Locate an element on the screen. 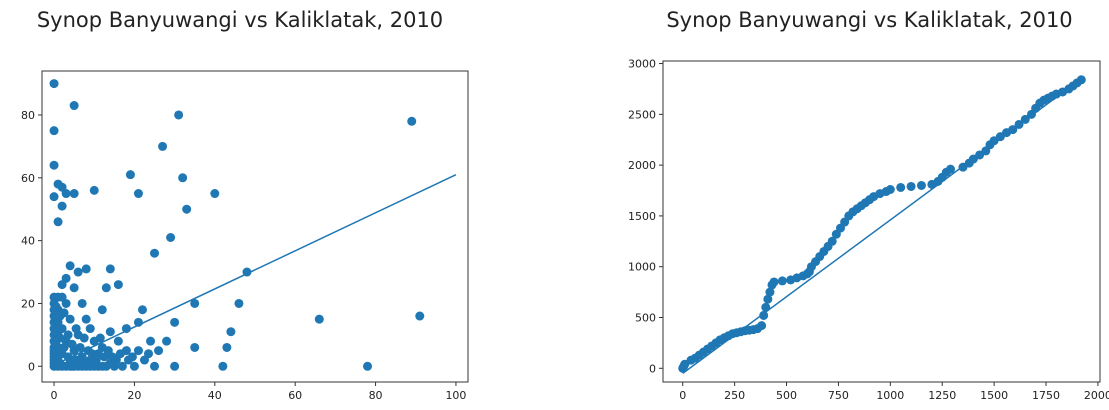 The width and height of the screenshot is (1109, 410). y-tick-label: 1500 is located at coordinates (642, 216).